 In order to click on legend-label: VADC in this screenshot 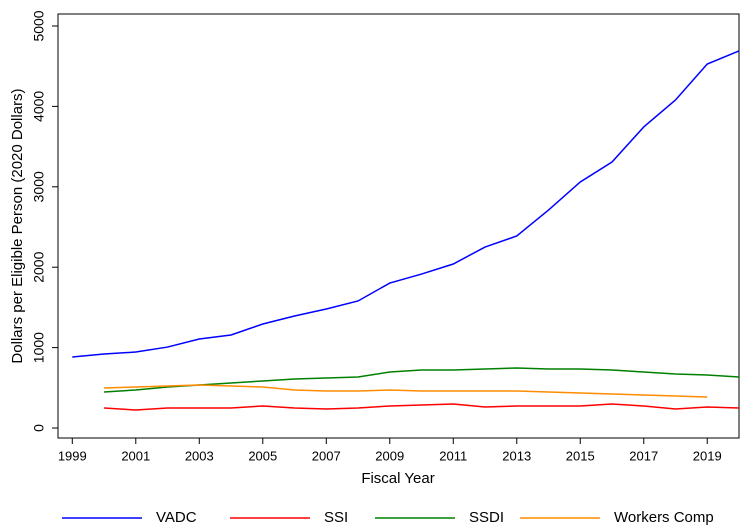, I will do `click(176, 517)`.